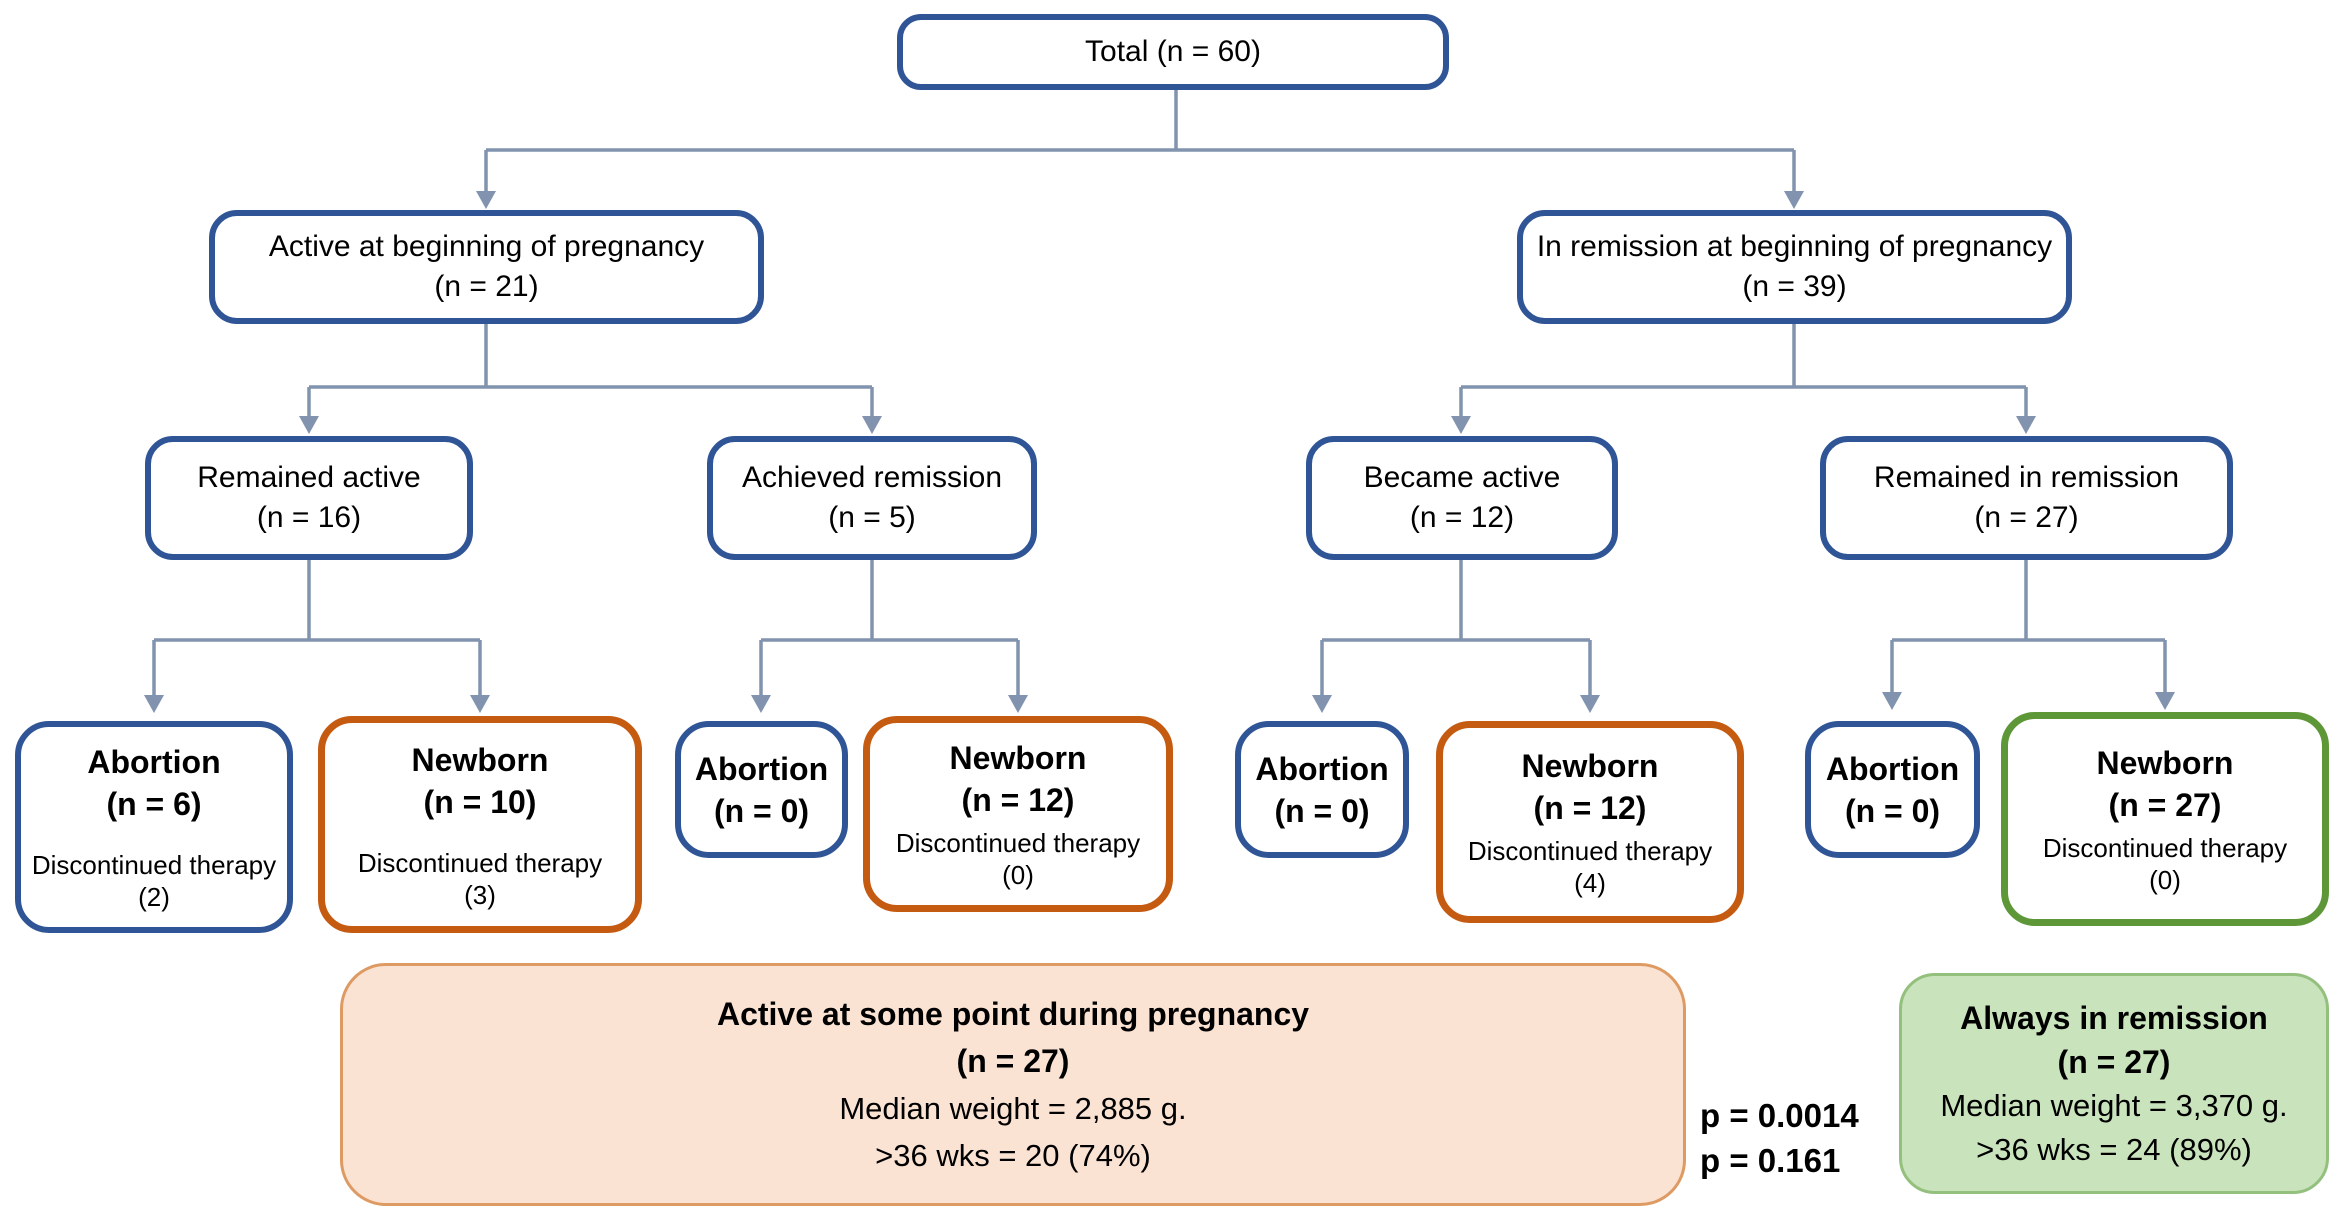 Image resolution: width=2341 pixels, height=1211 pixels. What do you see at coordinates (1743, 370) in the screenshot?
I see `connector-remission-to-children` at bounding box center [1743, 370].